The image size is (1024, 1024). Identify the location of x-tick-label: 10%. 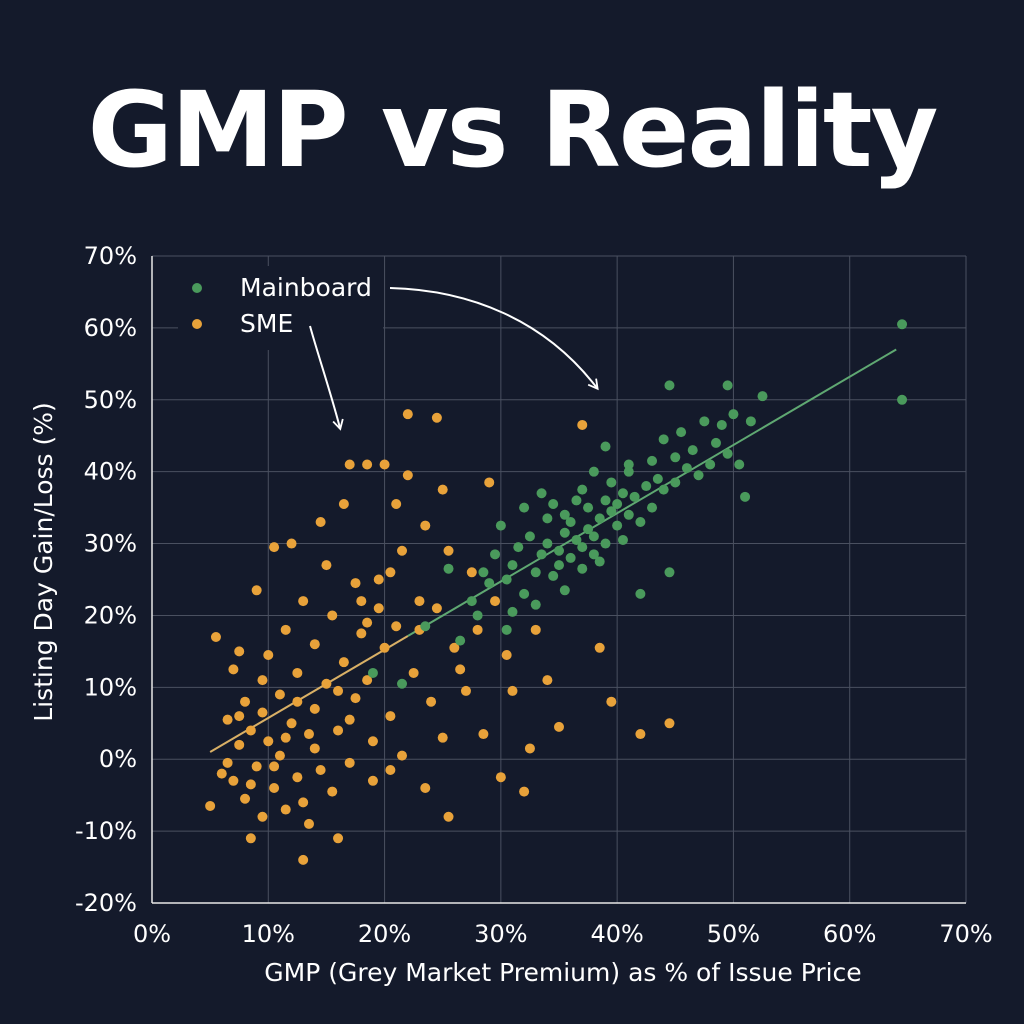
(268, 934).